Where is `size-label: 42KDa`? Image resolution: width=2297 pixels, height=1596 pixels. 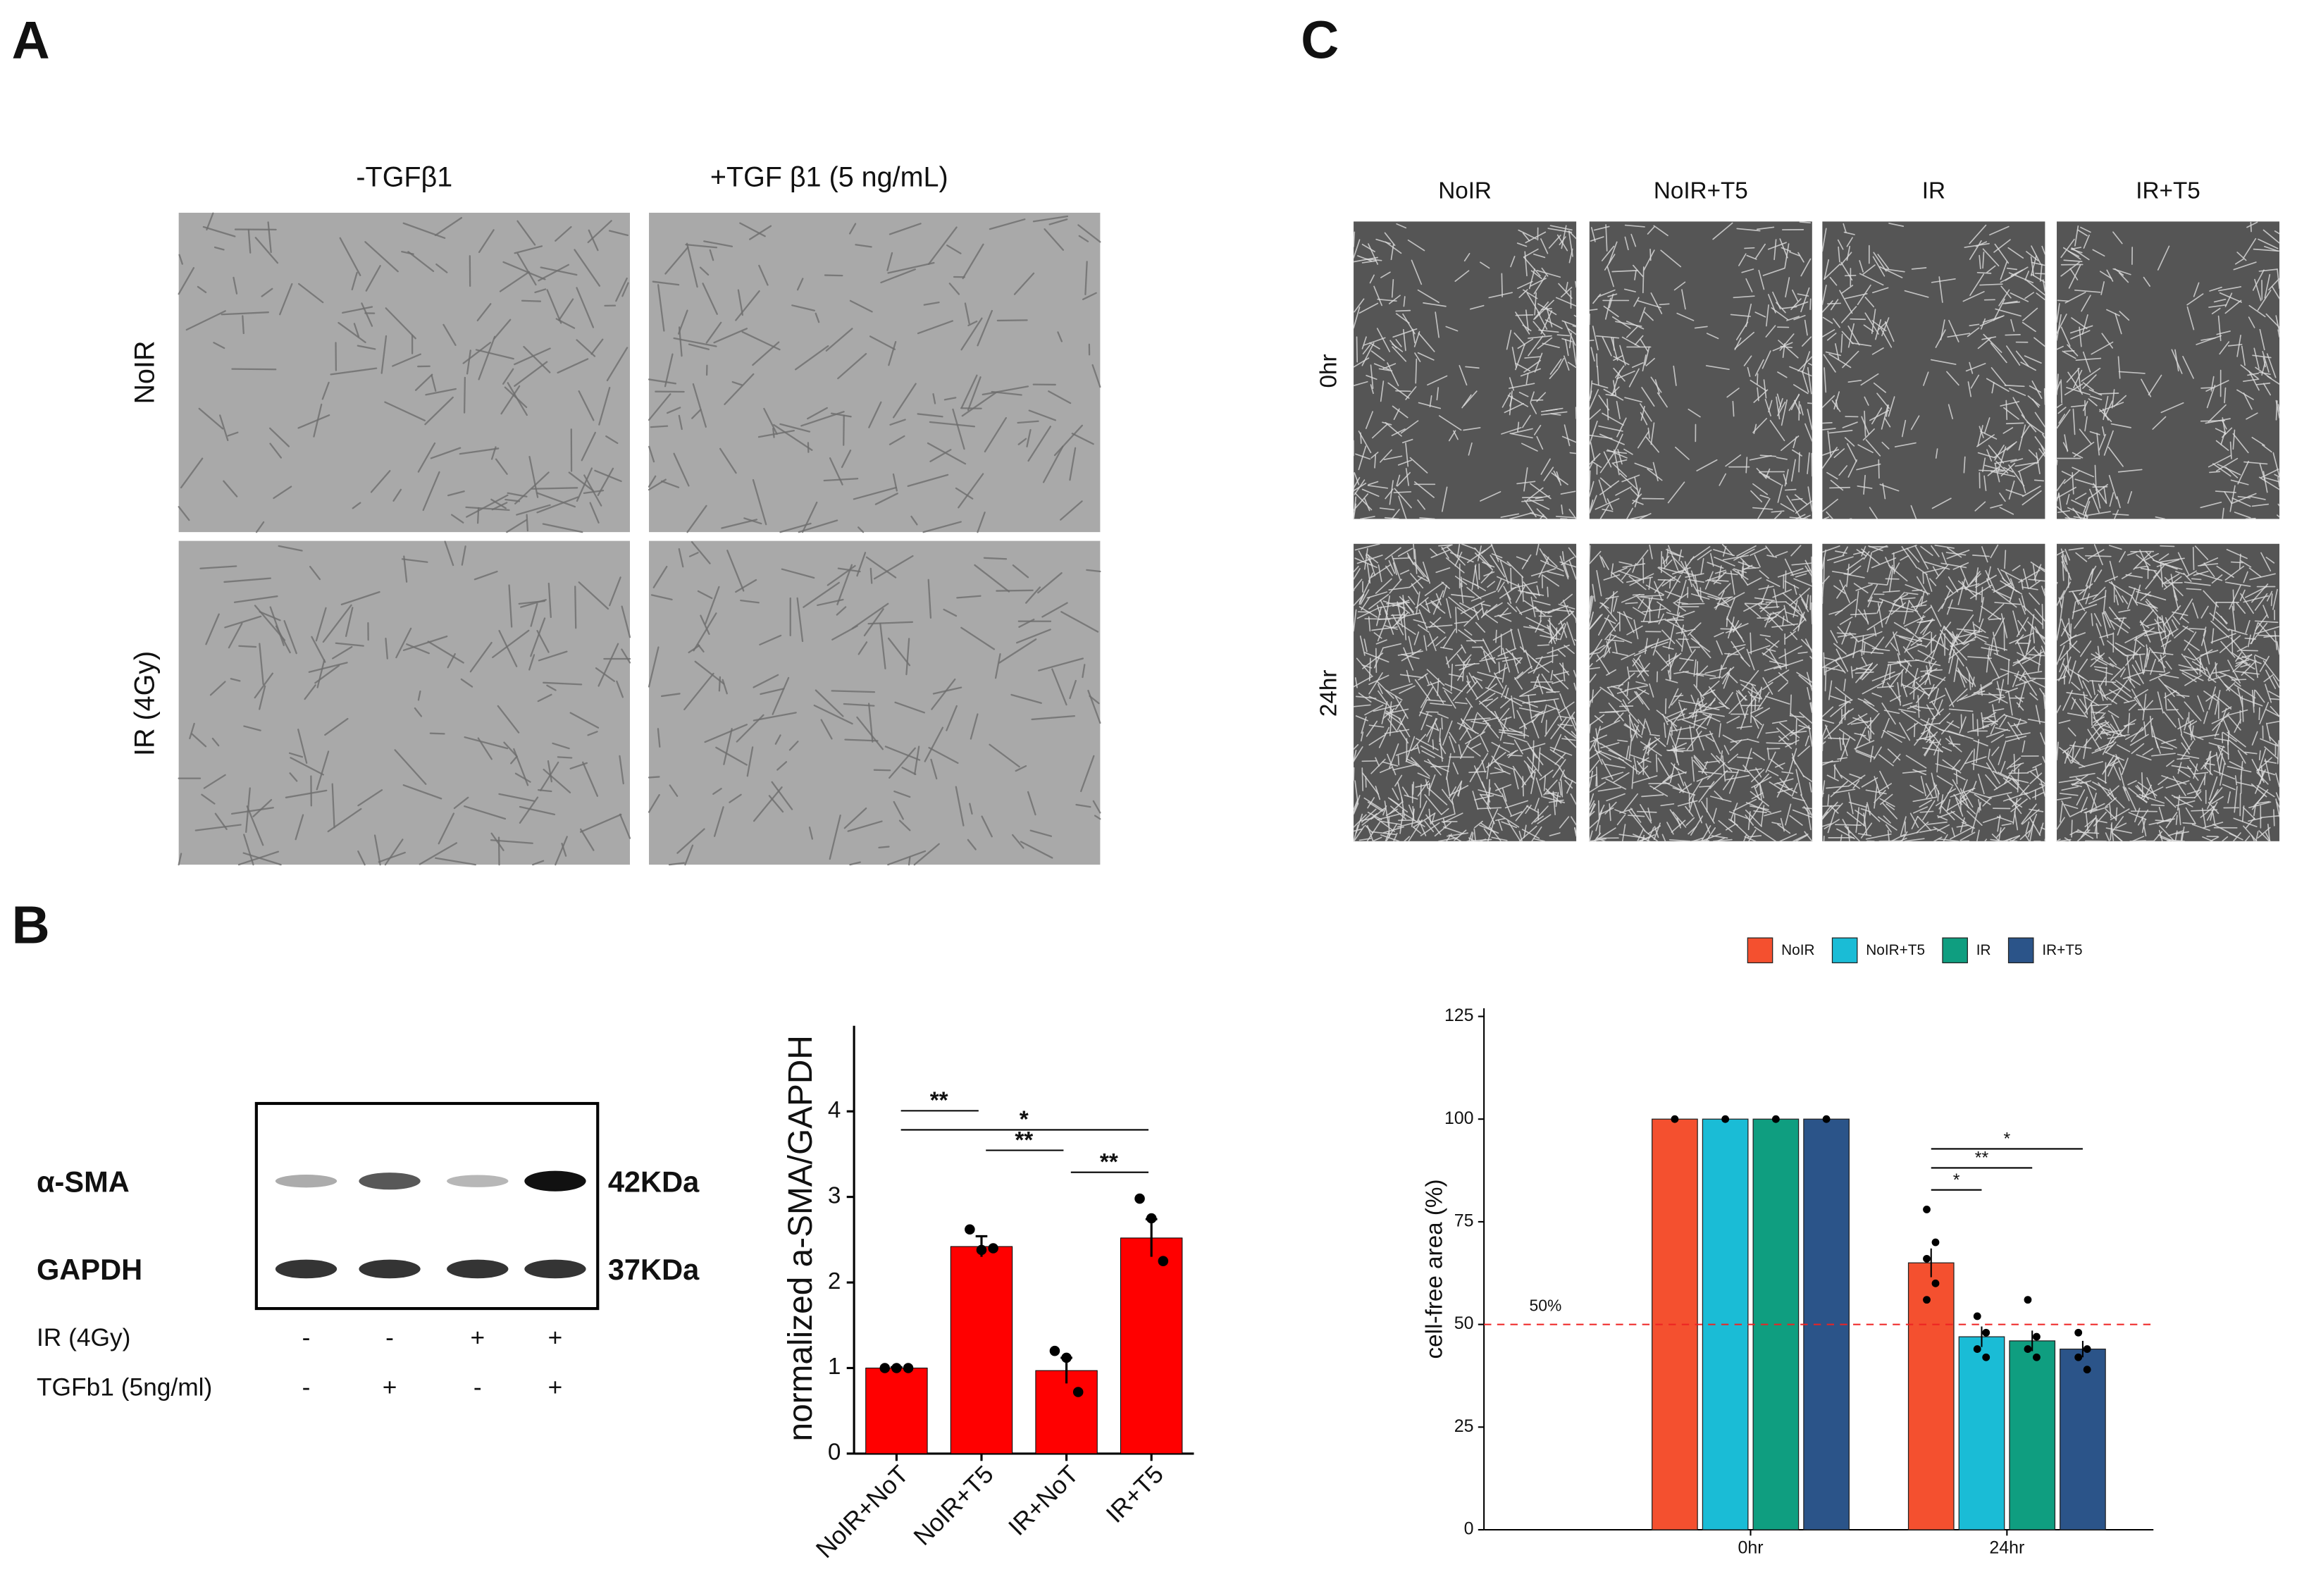
size-label: 42KDa is located at coordinates (654, 1181).